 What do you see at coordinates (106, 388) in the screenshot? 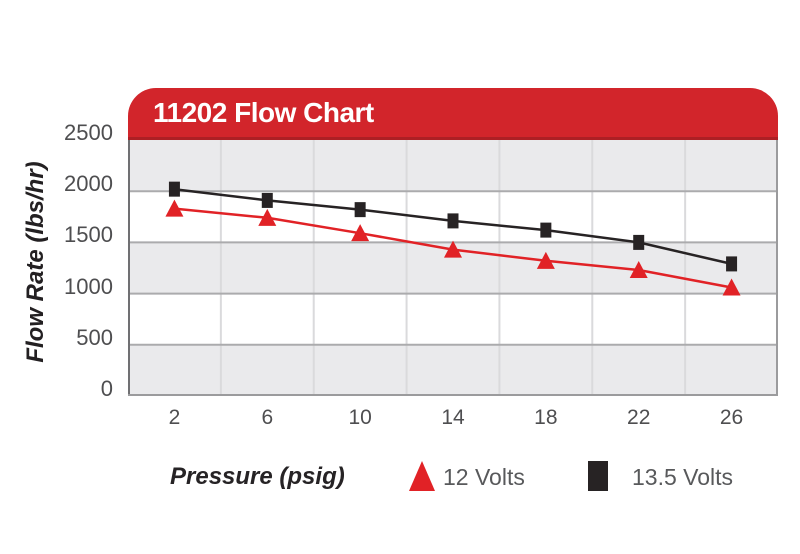
I see `y-tick-label: 0` at bounding box center [106, 388].